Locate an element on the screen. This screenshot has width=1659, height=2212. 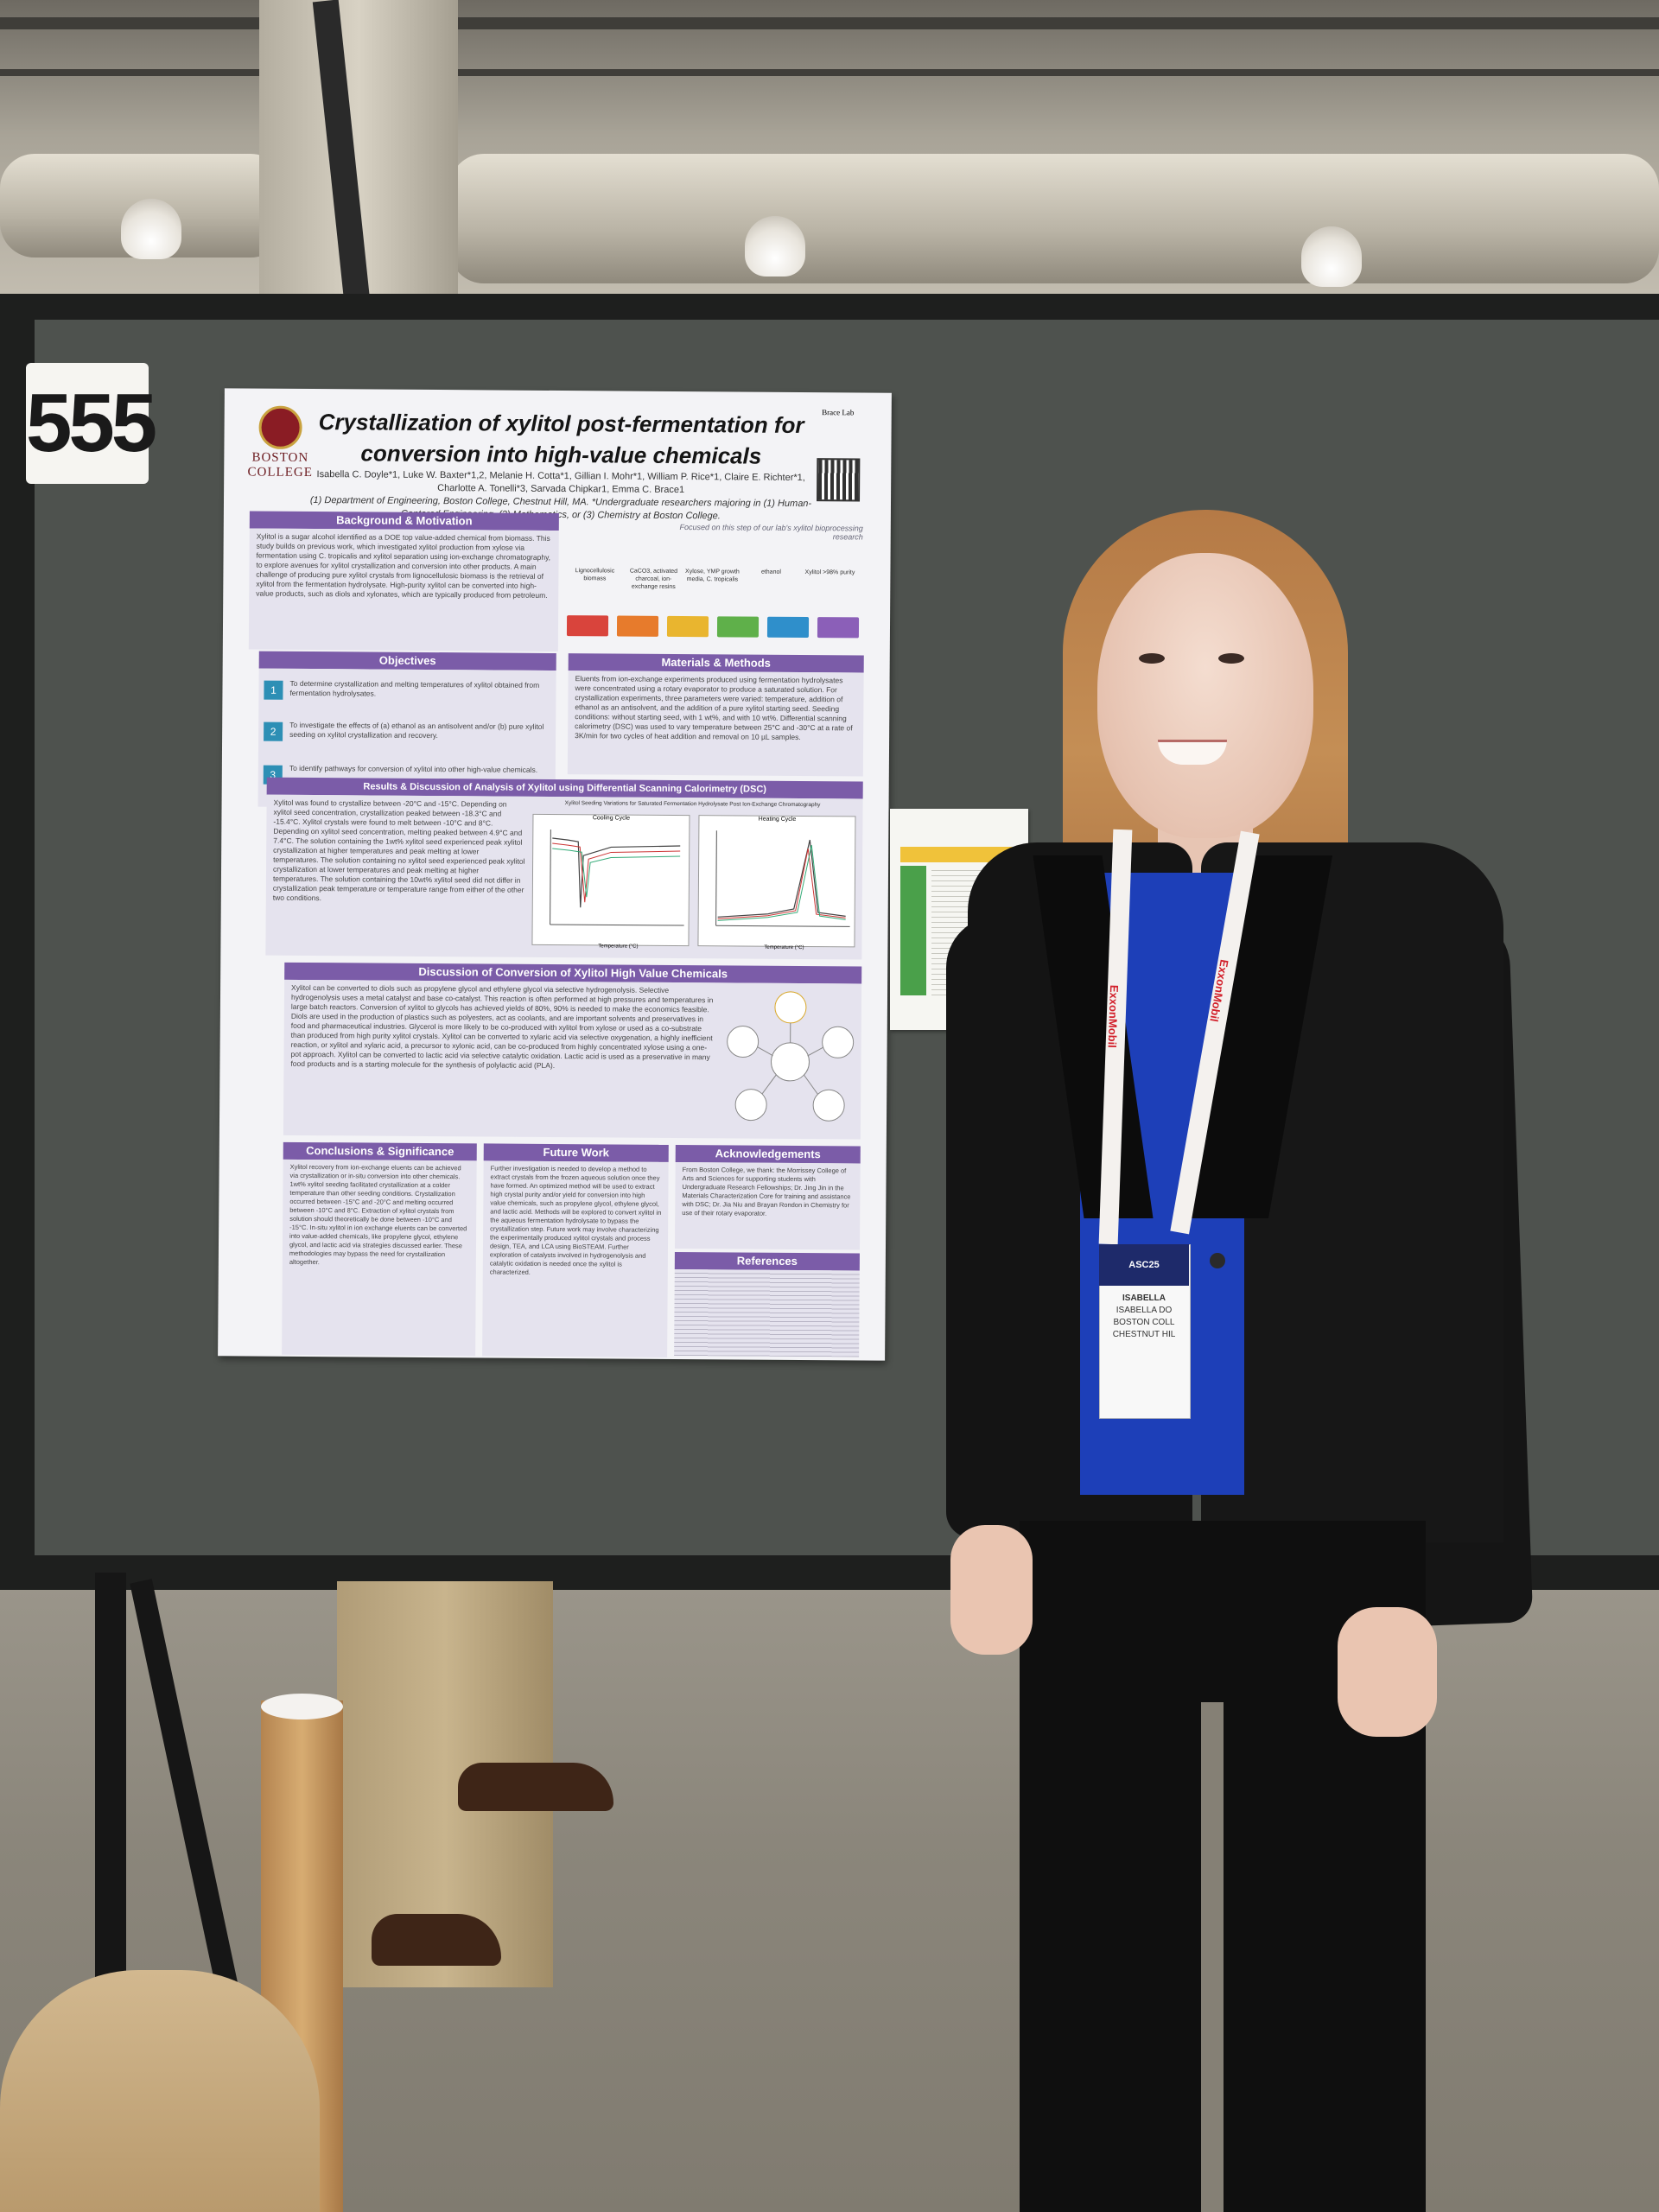
section-heading-methods: Materials & Methods is located at coordinates (716, 663).